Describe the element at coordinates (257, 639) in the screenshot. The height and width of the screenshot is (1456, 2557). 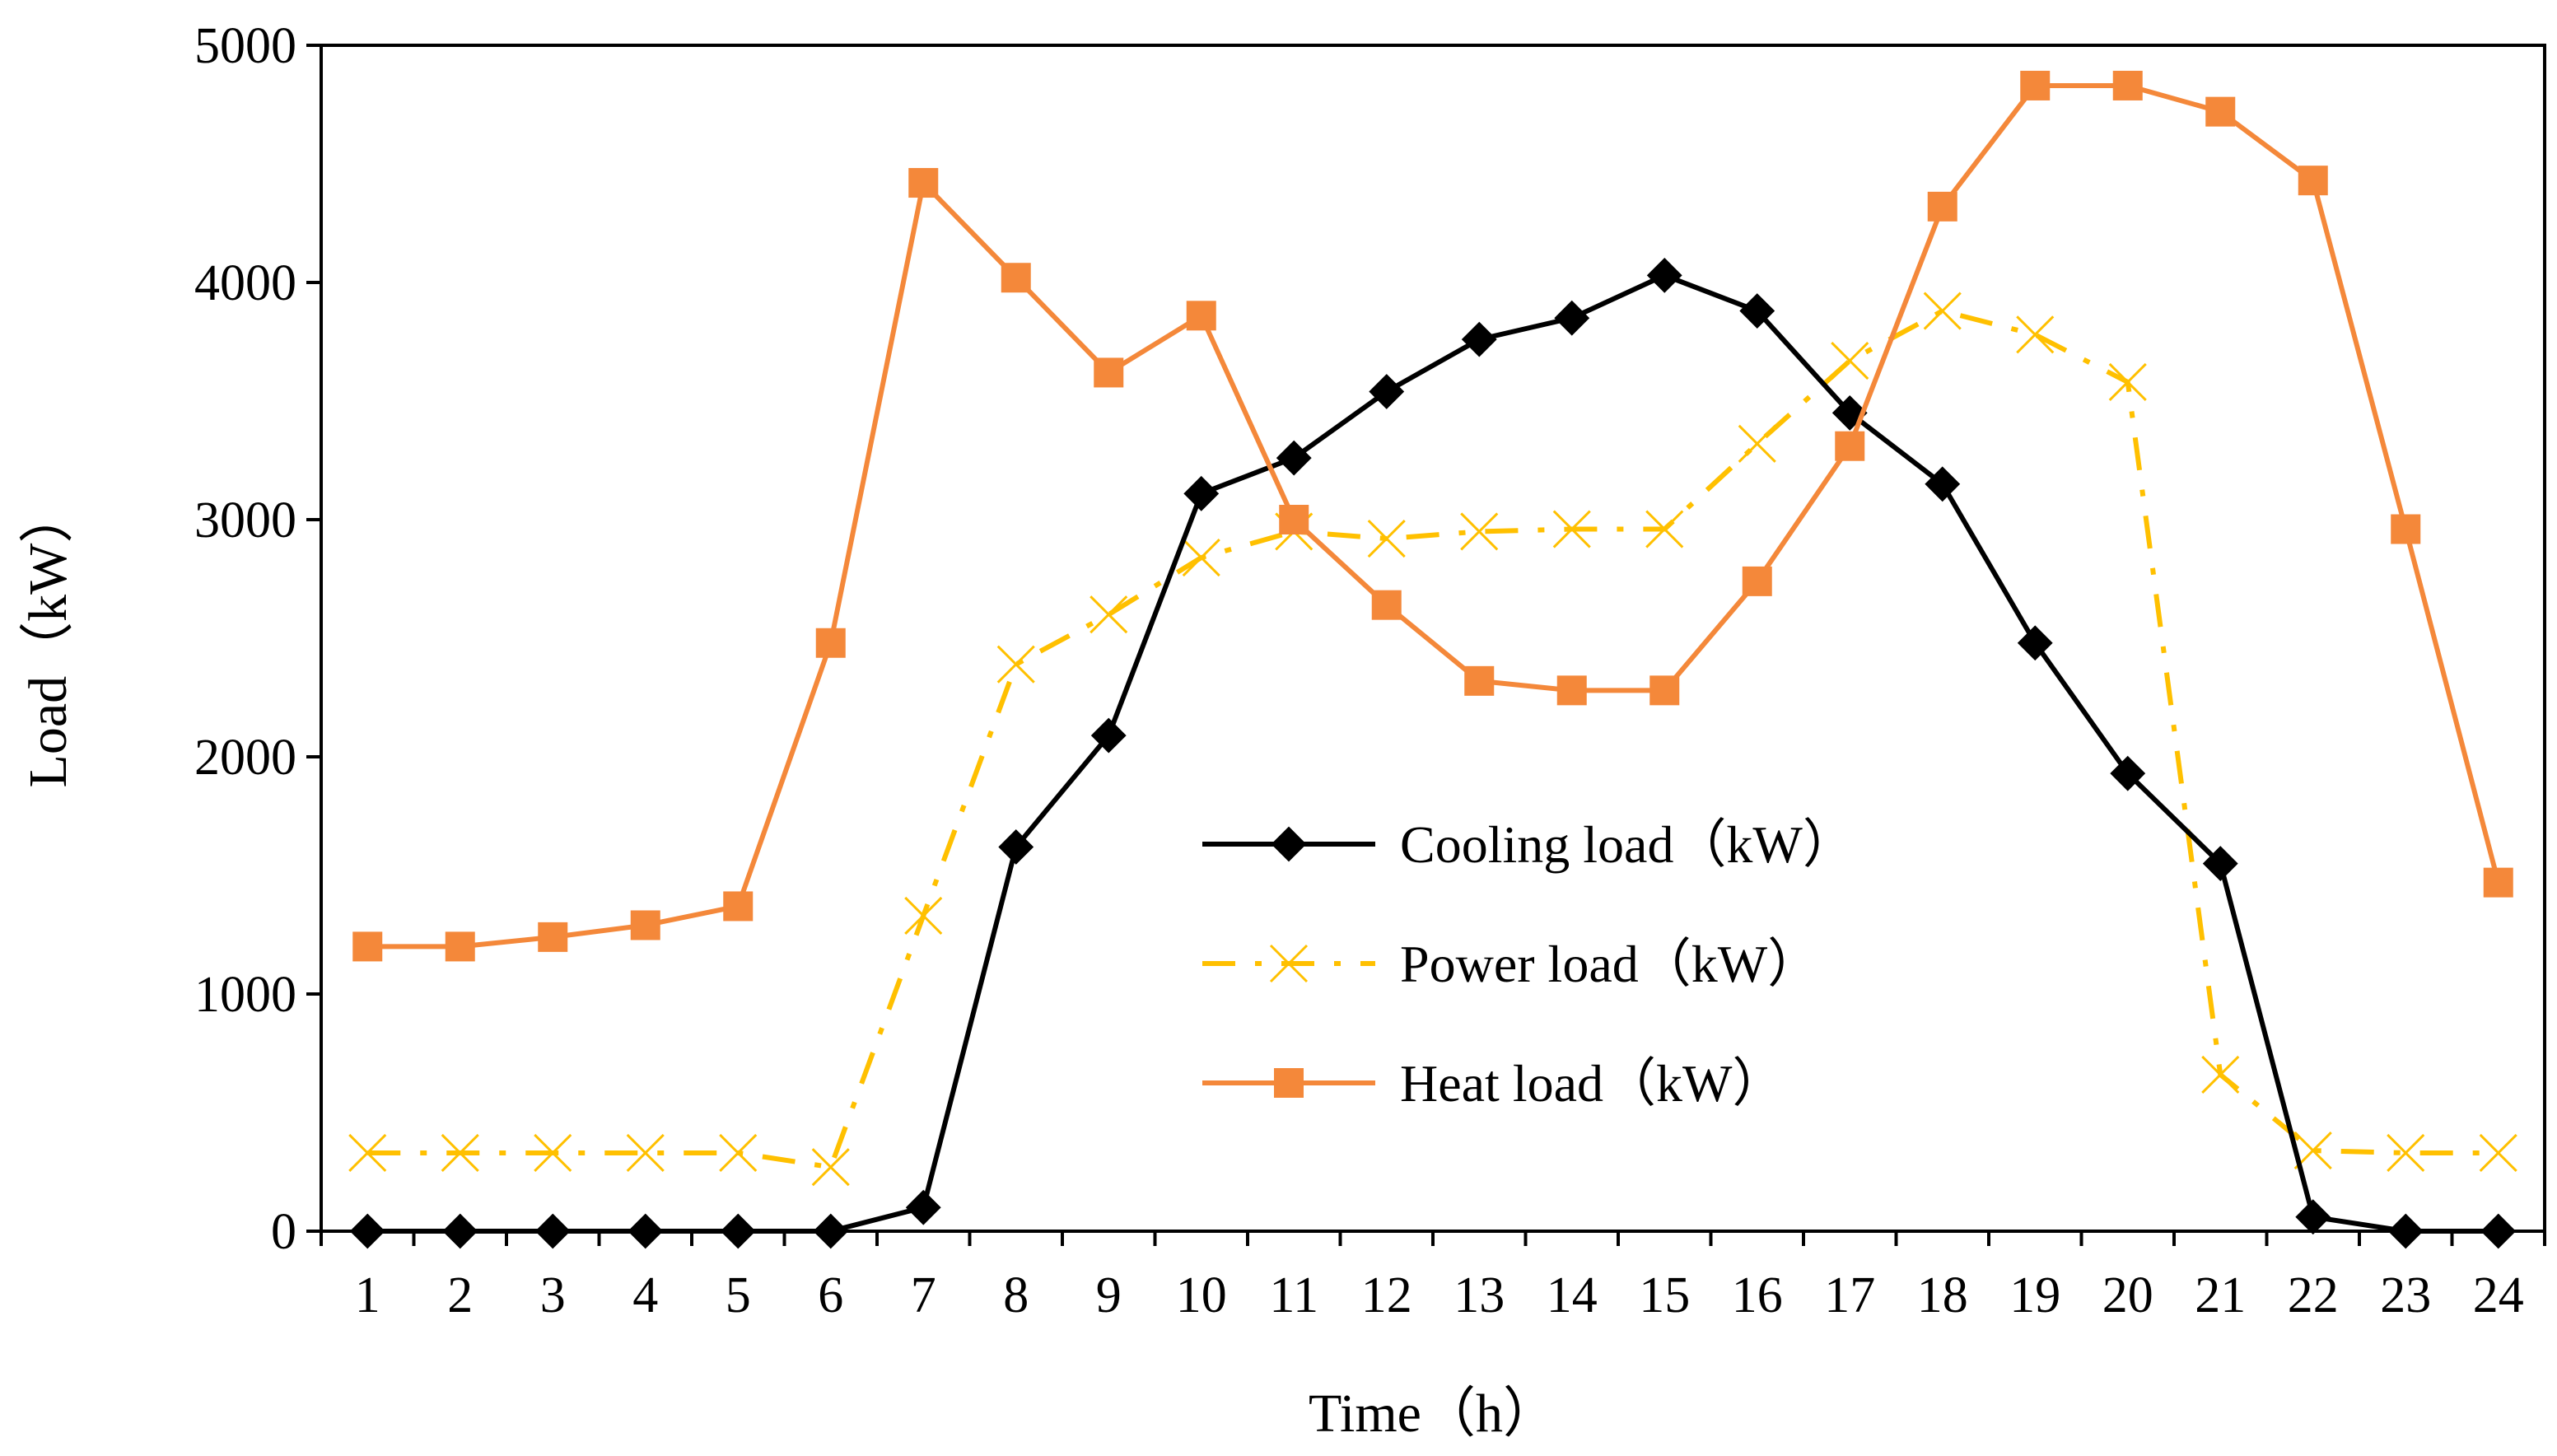
I see `y-axis-ticks: 0 1000 2000 3000 4000 5000` at that location.